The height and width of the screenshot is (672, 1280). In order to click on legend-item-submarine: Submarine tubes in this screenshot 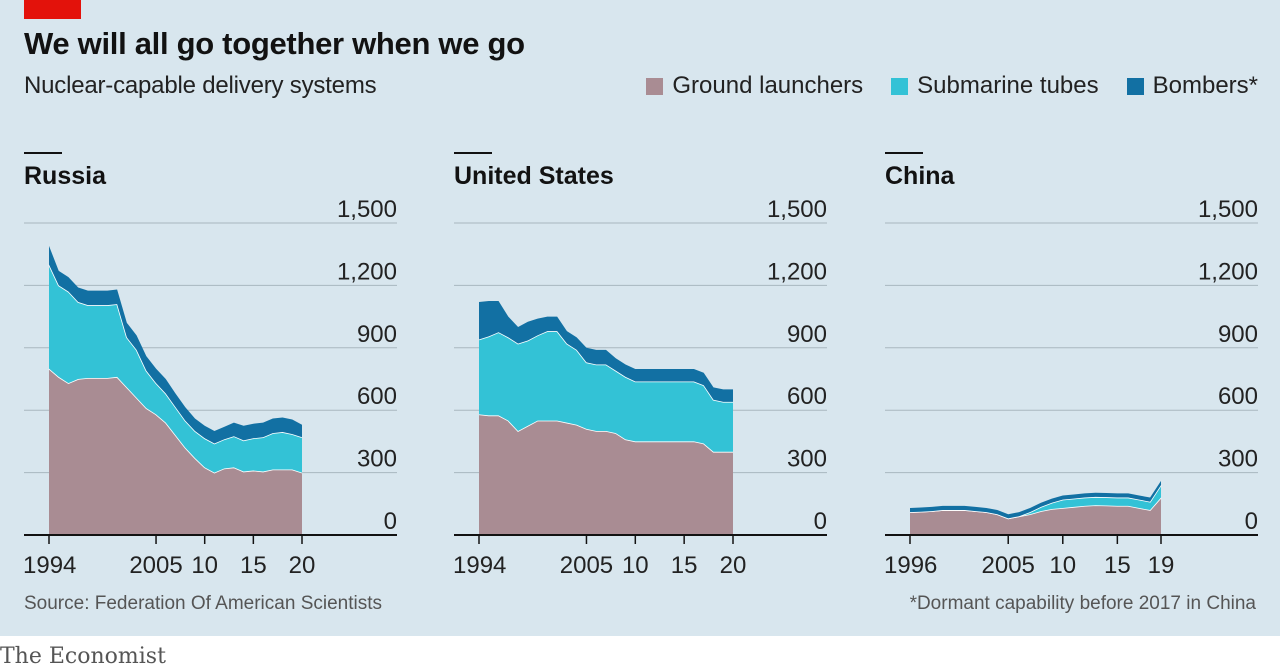, I will do `click(995, 86)`.